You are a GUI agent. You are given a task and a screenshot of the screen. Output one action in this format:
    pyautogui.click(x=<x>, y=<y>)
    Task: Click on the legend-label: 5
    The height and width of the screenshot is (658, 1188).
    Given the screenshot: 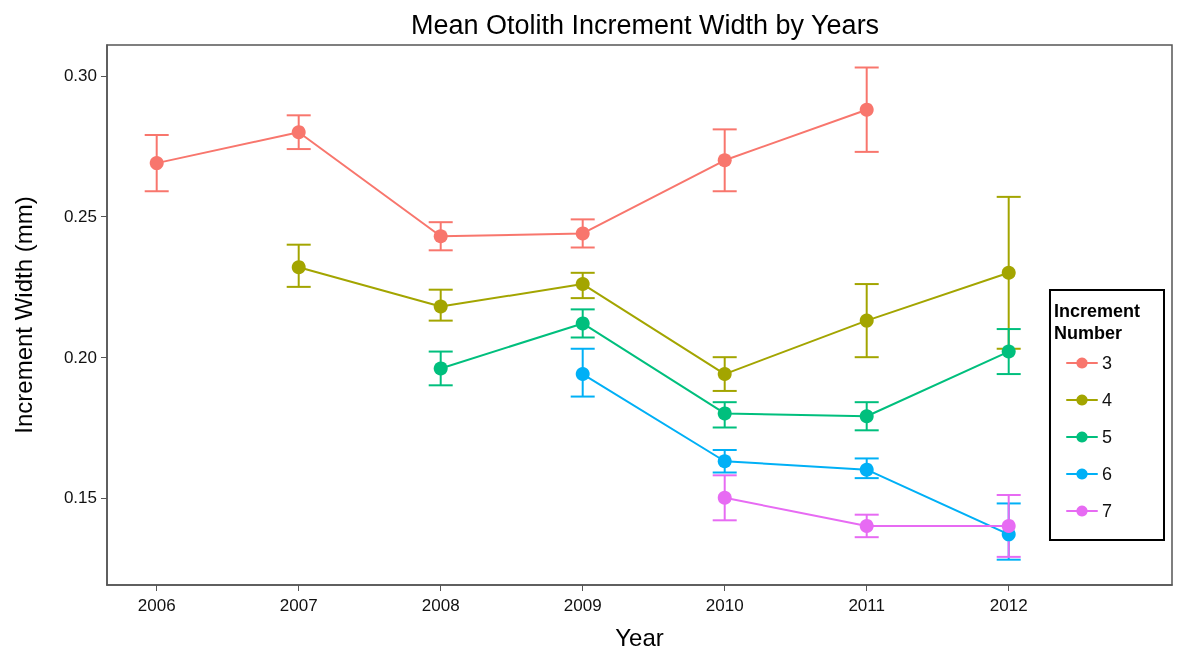 What is the action you would take?
    pyautogui.click(x=1106, y=437)
    